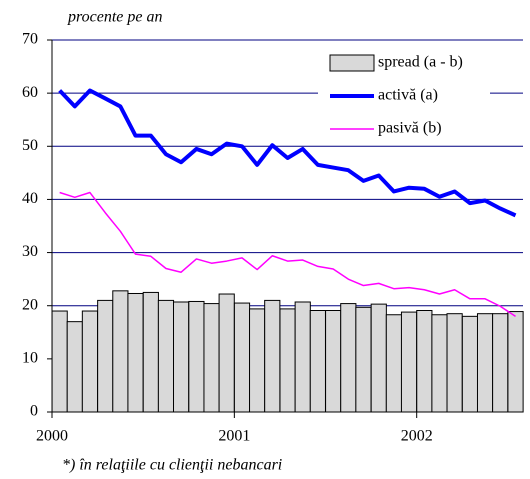  What do you see at coordinates (420, 62) in the screenshot?
I see `legend-label: spread (a - b)` at bounding box center [420, 62].